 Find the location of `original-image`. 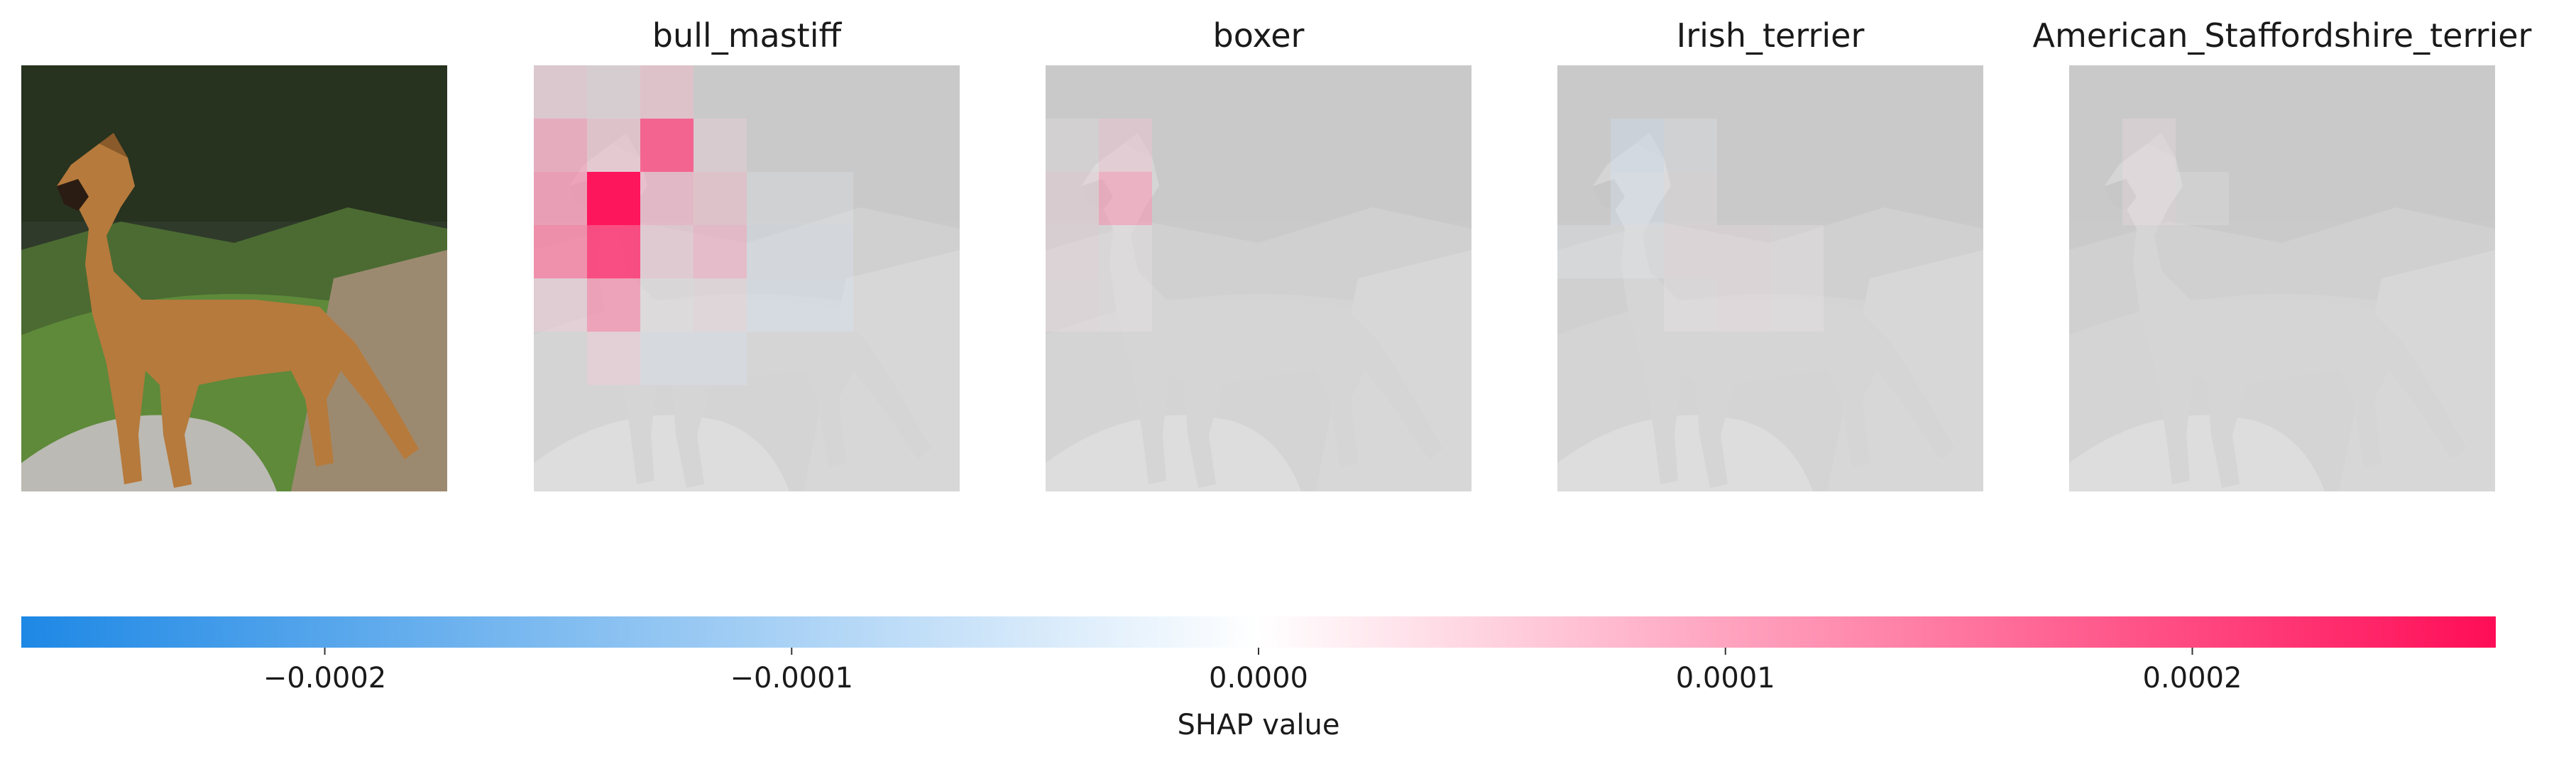

original-image is located at coordinates (234, 278).